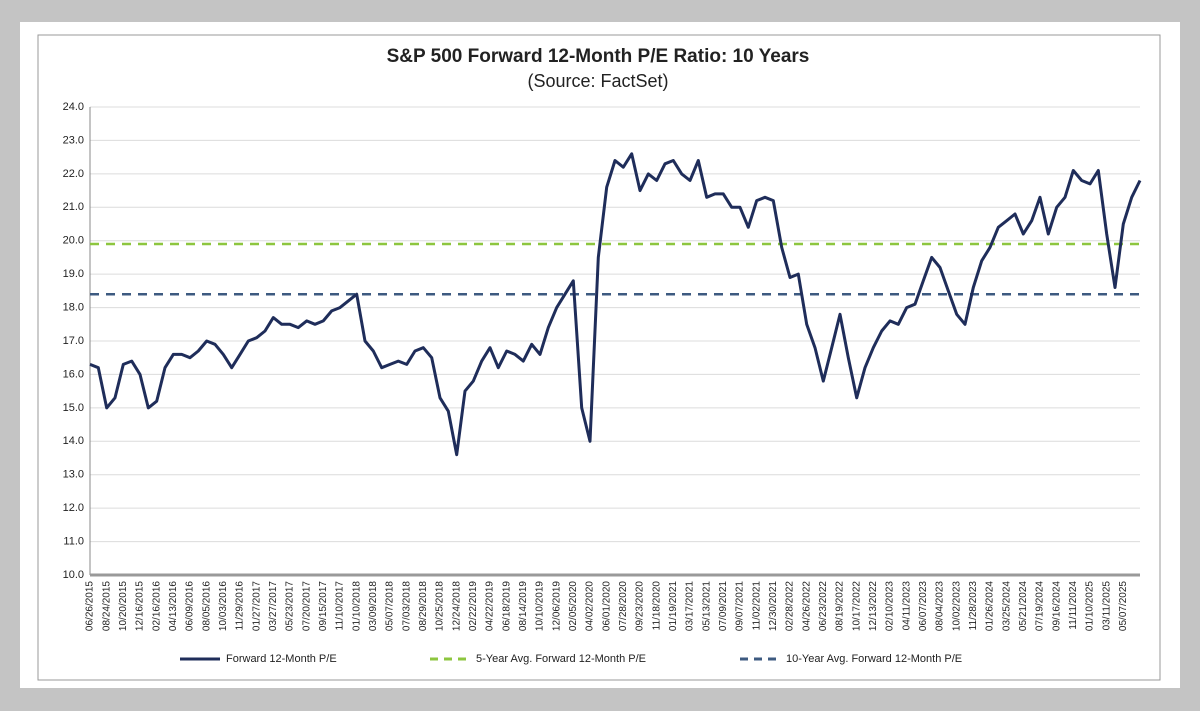  I want to click on x-tick-label: 02/05/2020, so click(573, 606).